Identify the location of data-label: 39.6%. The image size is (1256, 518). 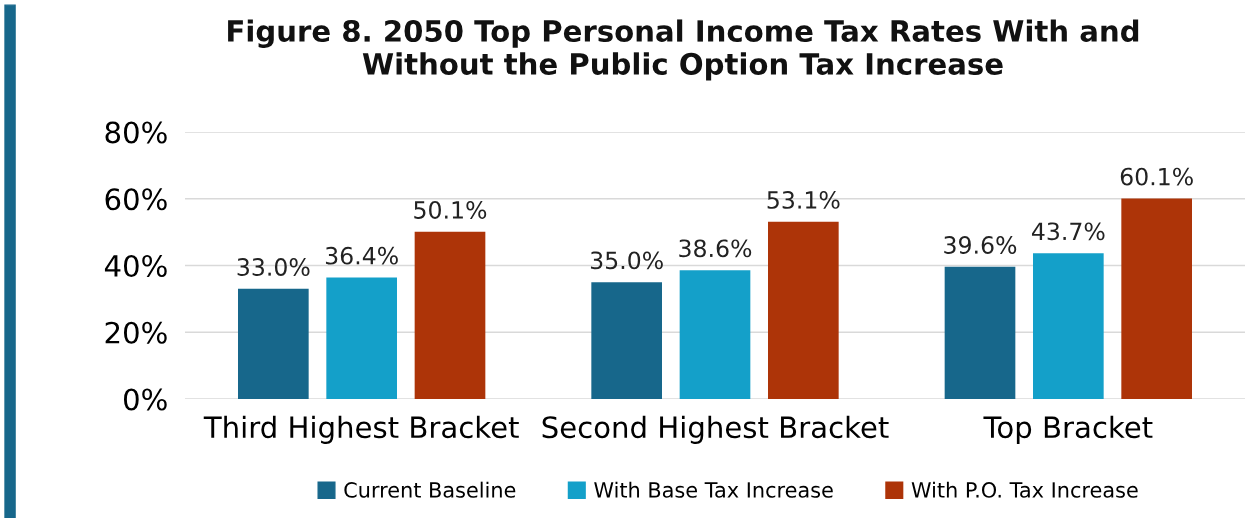
(980, 245).